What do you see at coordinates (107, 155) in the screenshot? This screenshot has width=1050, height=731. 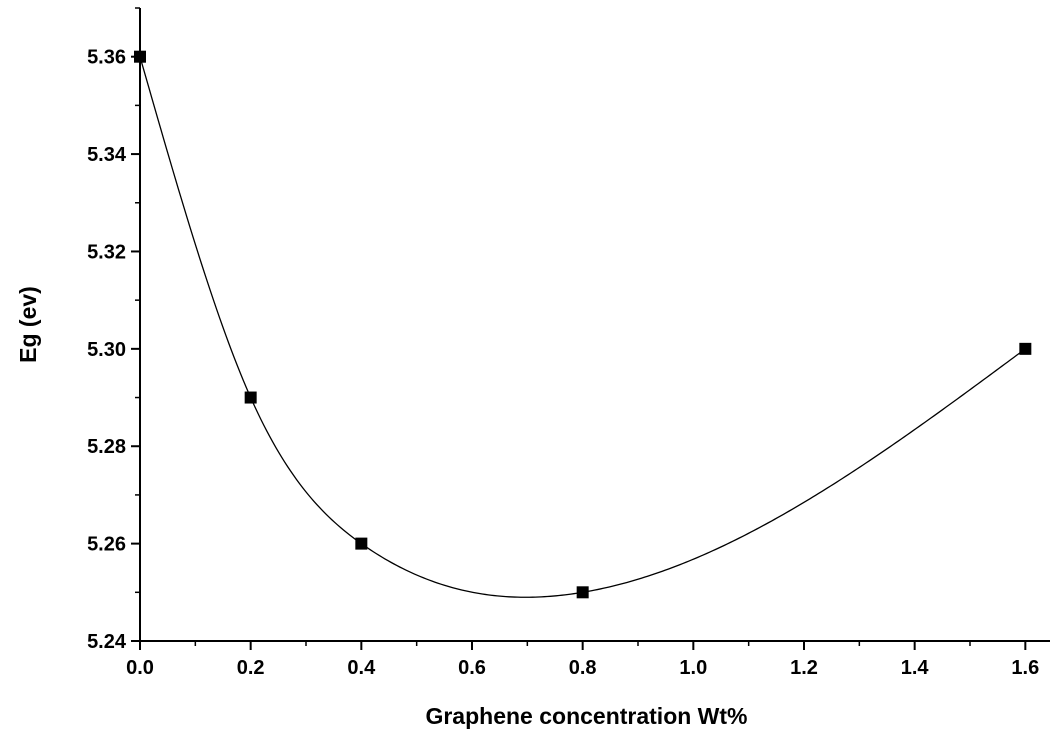 I see `y-tick-label: 5.34` at bounding box center [107, 155].